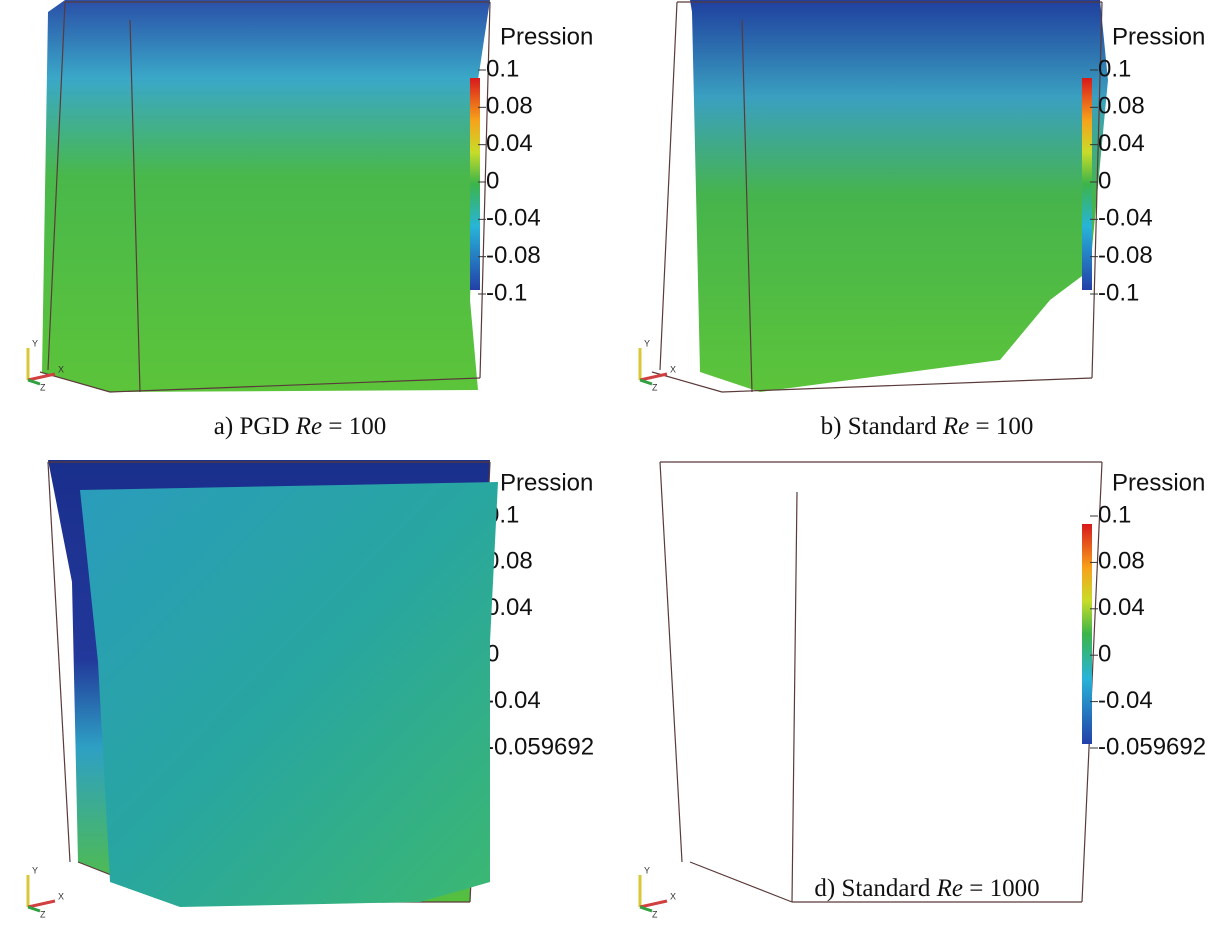 The height and width of the screenshot is (925, 1226). I want to click on caption: b) Standard Re = 100, so click(927, 426).